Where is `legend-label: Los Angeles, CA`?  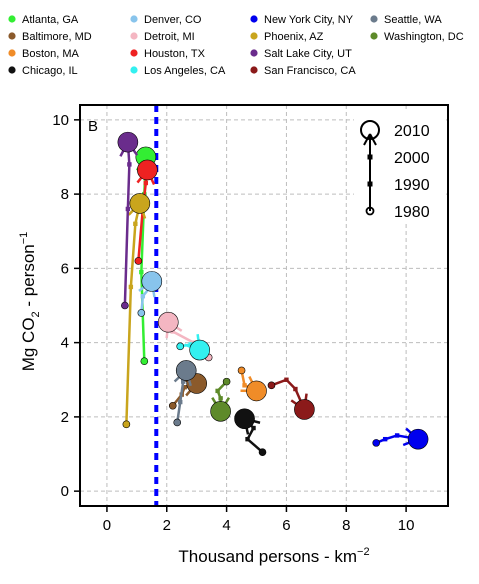
legend-label: Los Angeles, CA is located at coordinates (185, 71).